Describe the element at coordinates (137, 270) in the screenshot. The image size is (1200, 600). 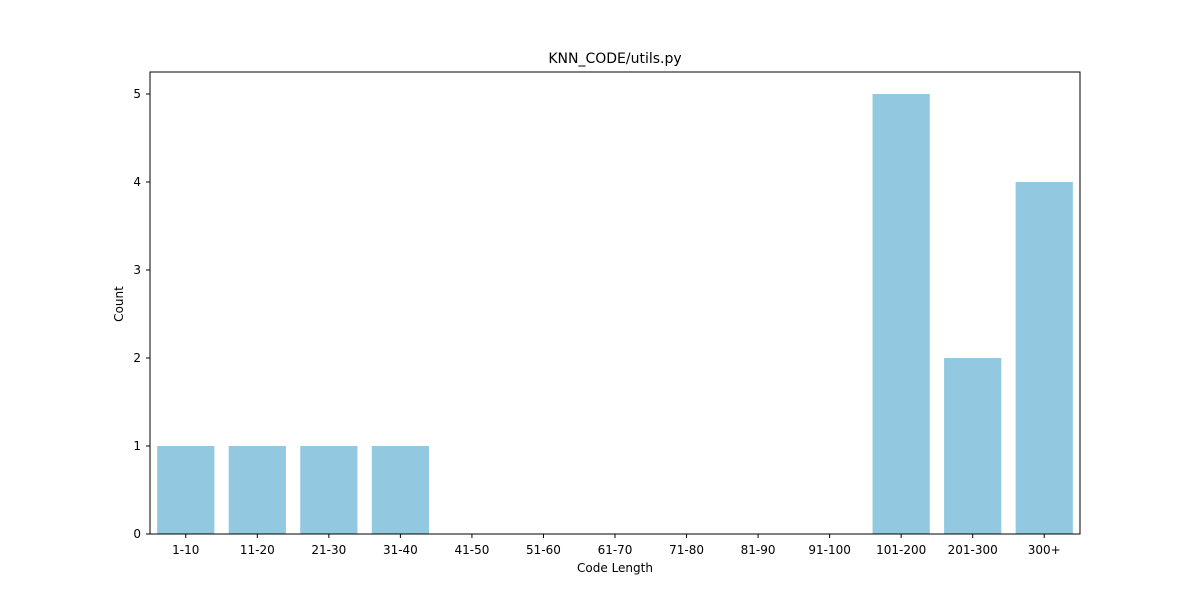
I see `y-tick-label: 3` at that location.